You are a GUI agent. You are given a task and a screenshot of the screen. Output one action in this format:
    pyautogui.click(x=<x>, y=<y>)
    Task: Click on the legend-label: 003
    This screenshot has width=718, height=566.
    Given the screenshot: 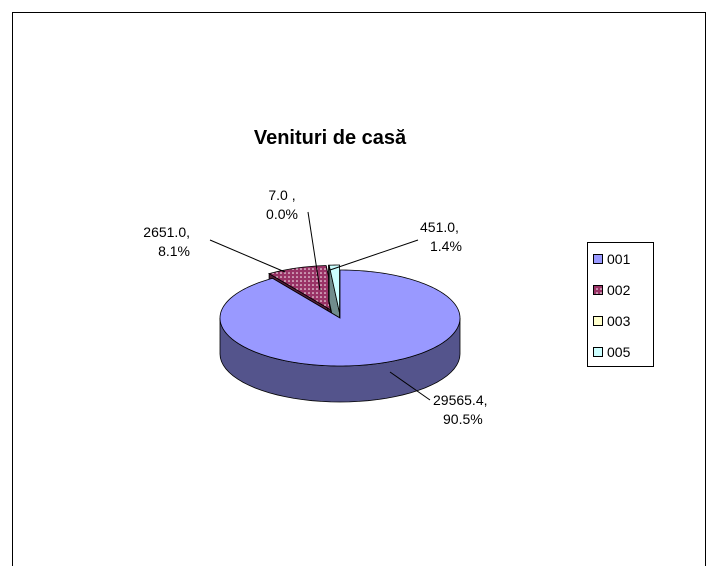 What is the action you would take?
    pyautogui.click(x=619, y=321)
    